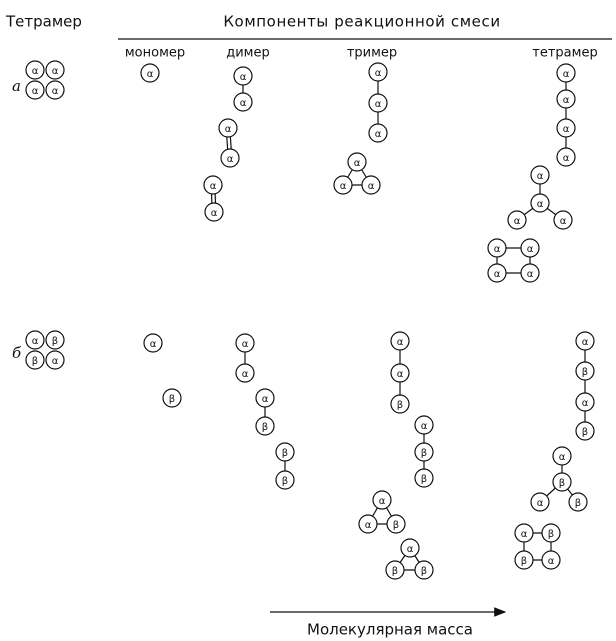 The width and height of the screenshot is (616, 641). I want to click on tetramer-heading: Тетрамер, so click(43, 22).